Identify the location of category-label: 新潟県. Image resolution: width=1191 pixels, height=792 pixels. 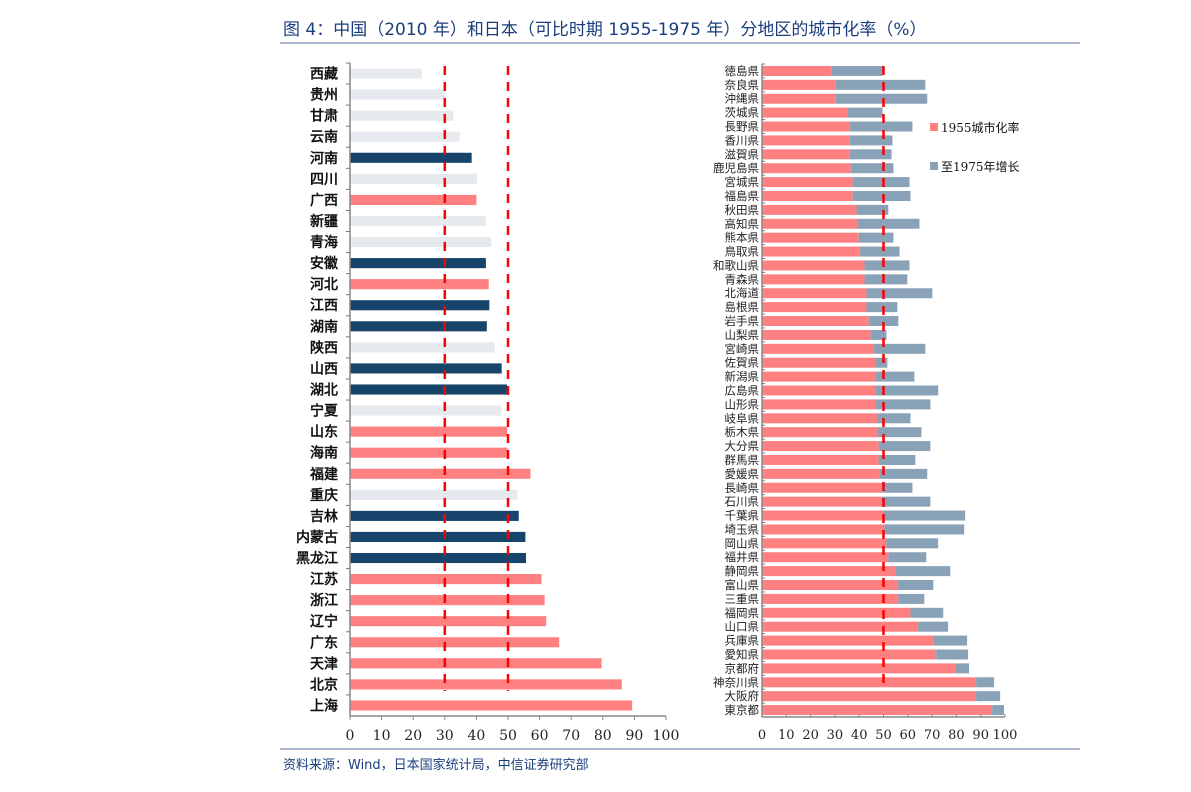
(742, 377).